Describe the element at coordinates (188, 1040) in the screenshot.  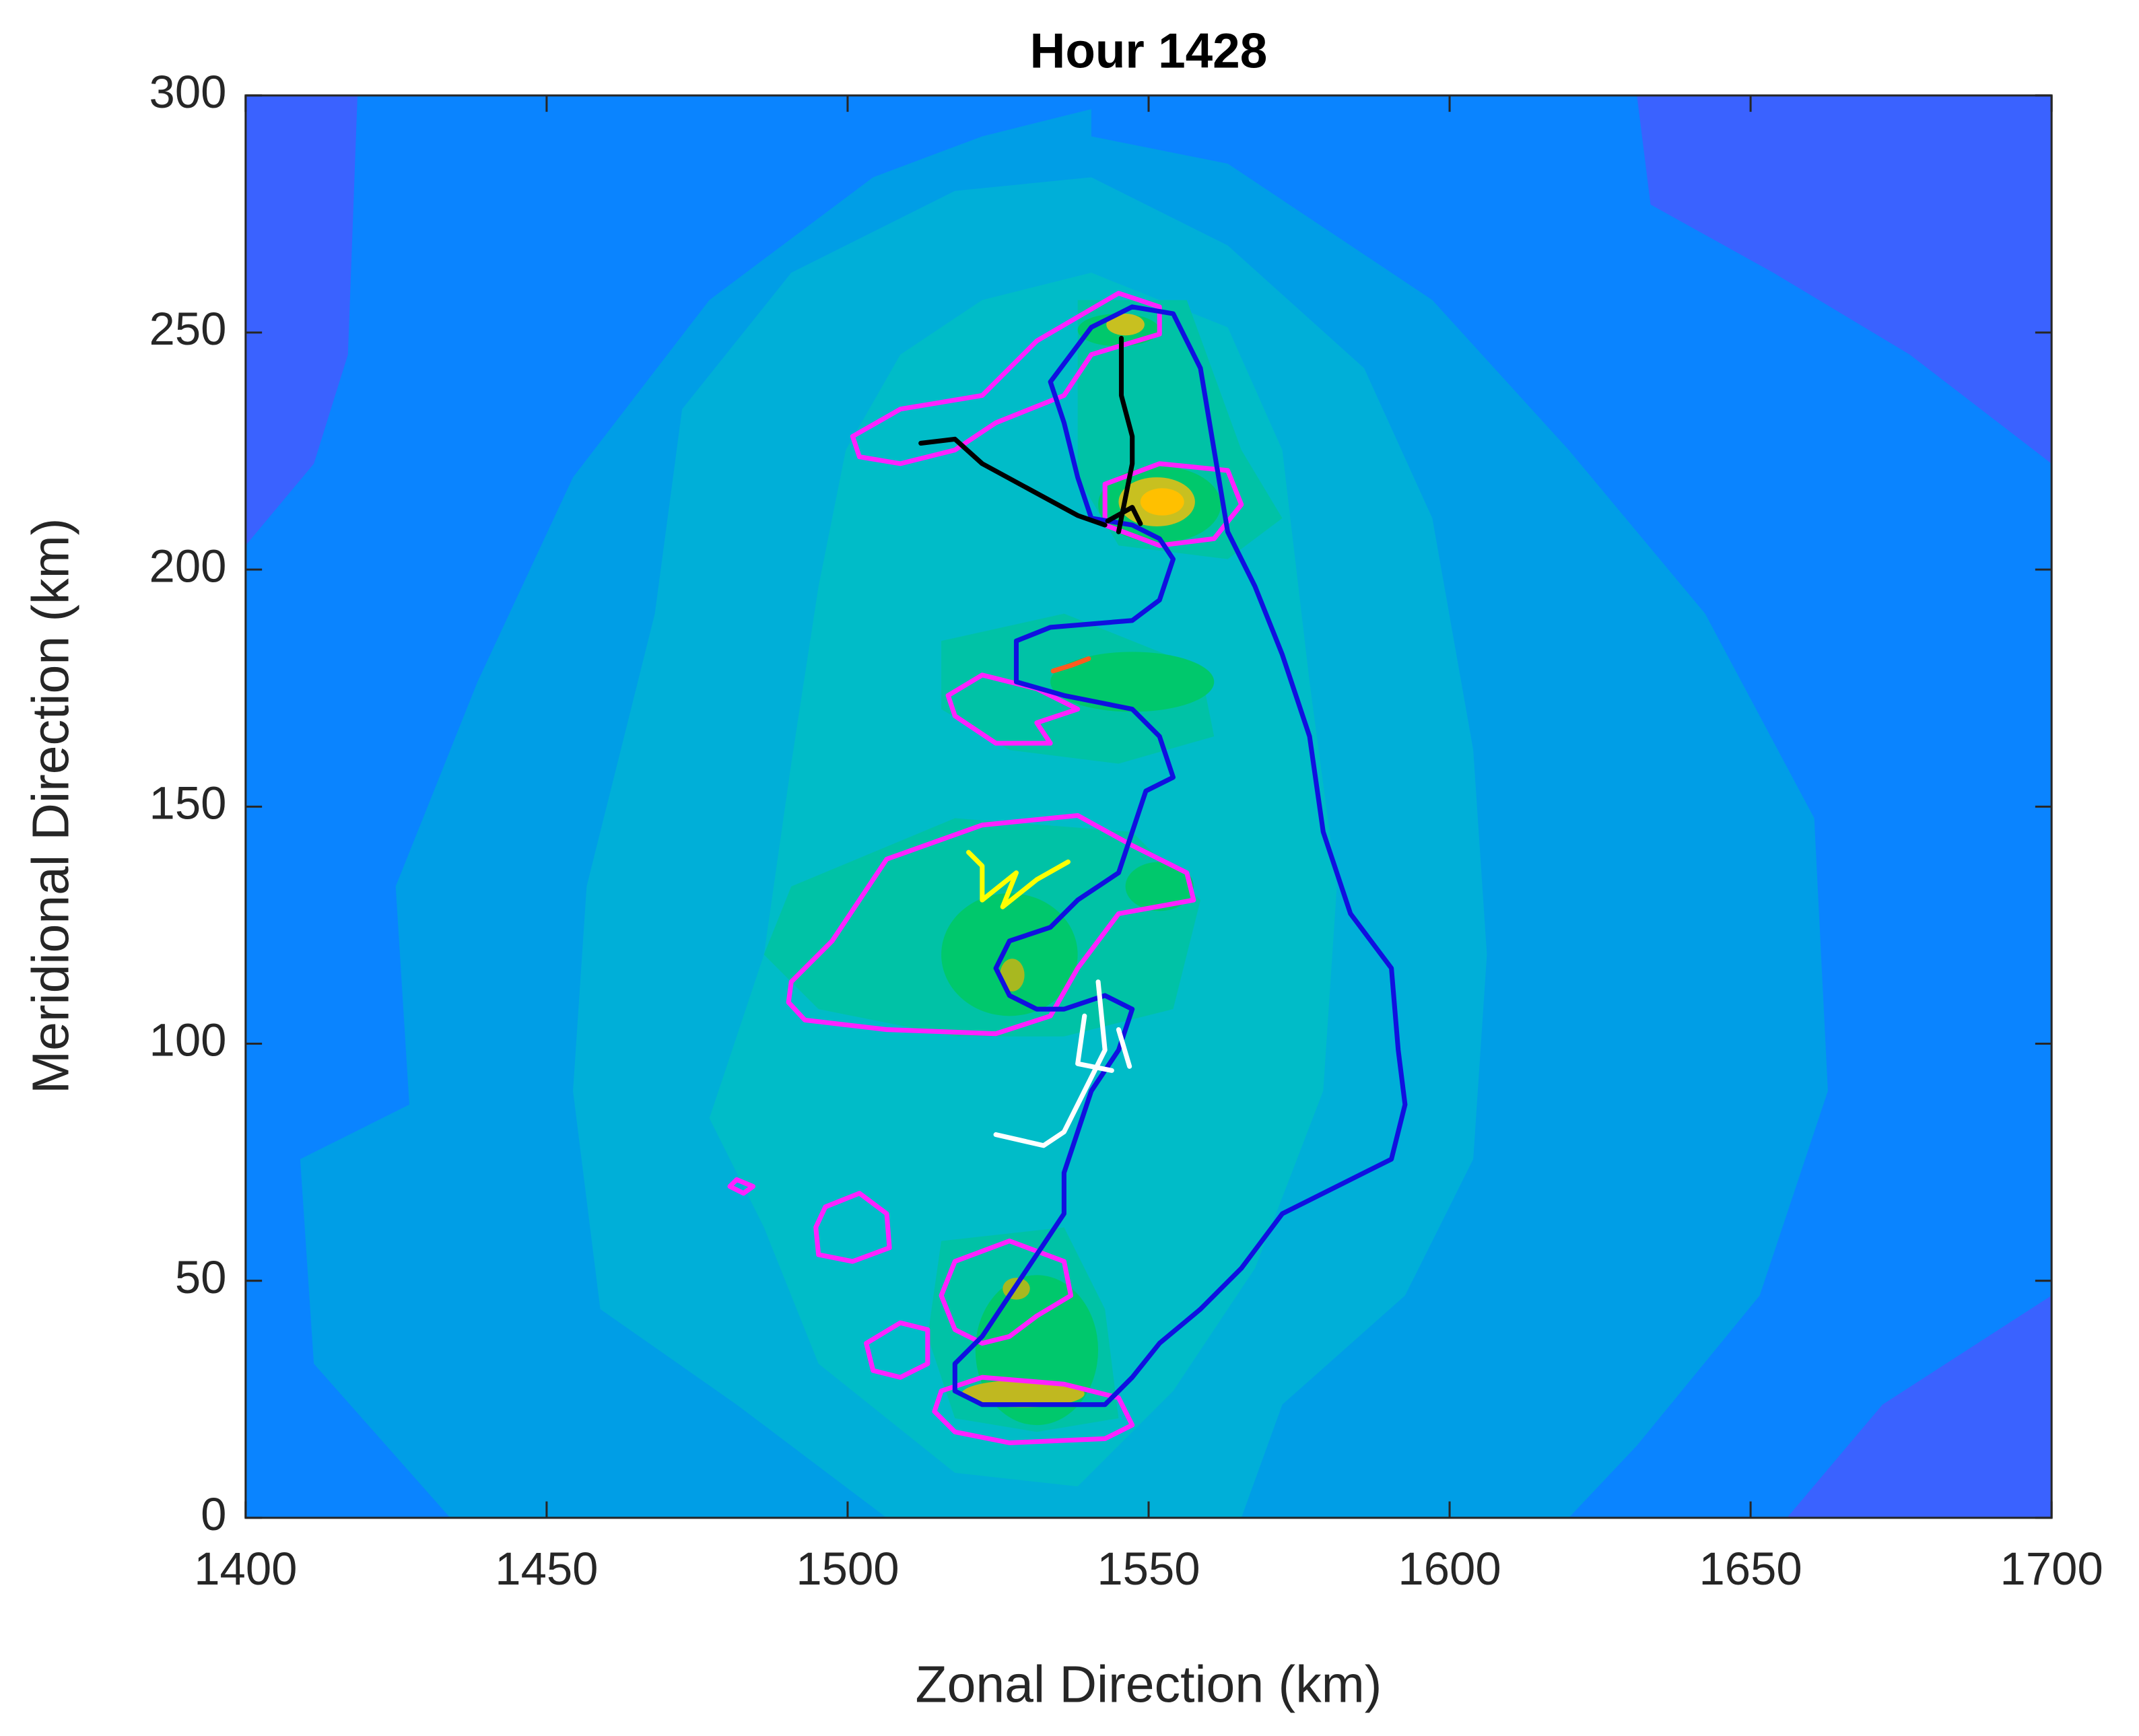
I see `y-tick-label: 100` at that location.